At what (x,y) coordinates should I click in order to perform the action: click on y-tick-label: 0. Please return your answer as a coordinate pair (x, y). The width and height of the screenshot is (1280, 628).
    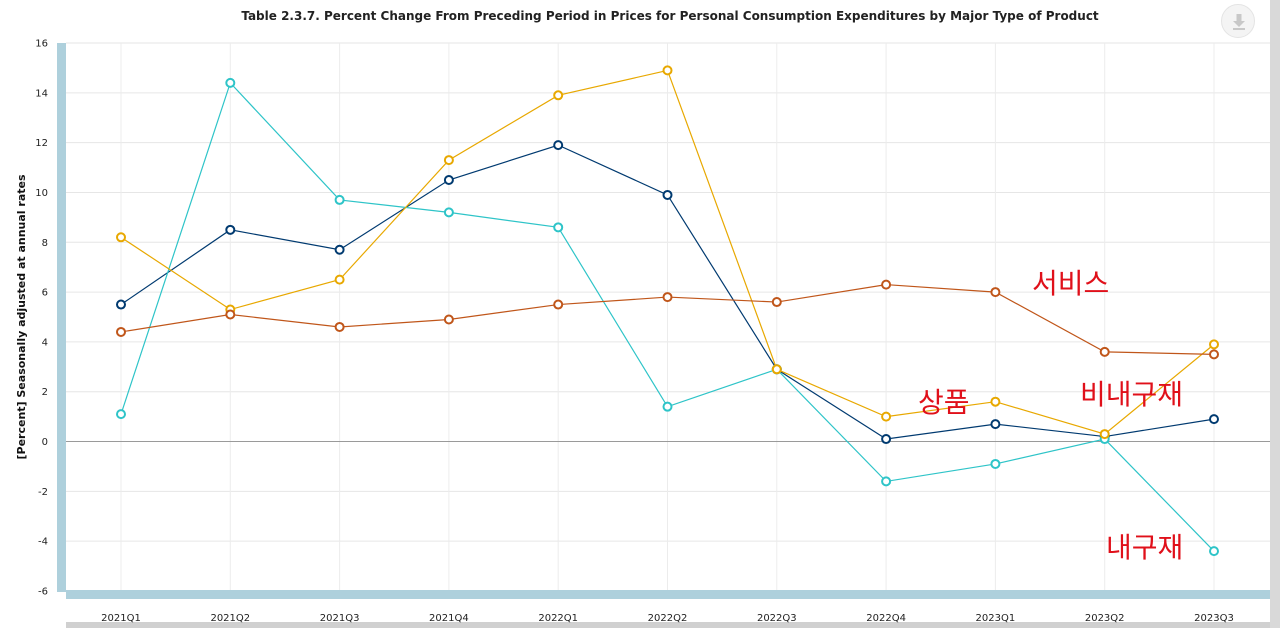
    Looking at the image, I should click on (45, 442).